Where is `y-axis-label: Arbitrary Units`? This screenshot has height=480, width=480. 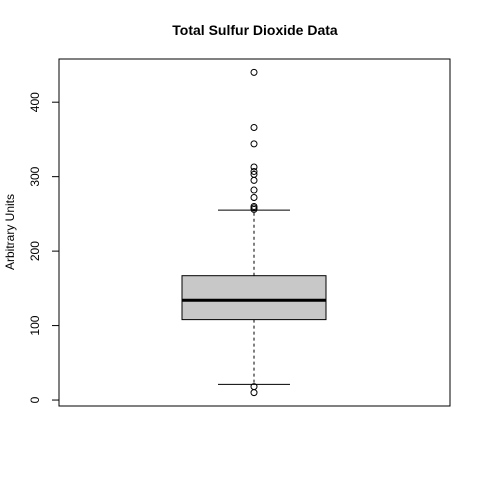
y-axis-label: Arbitrary Units is located at coordinates (10, 232).